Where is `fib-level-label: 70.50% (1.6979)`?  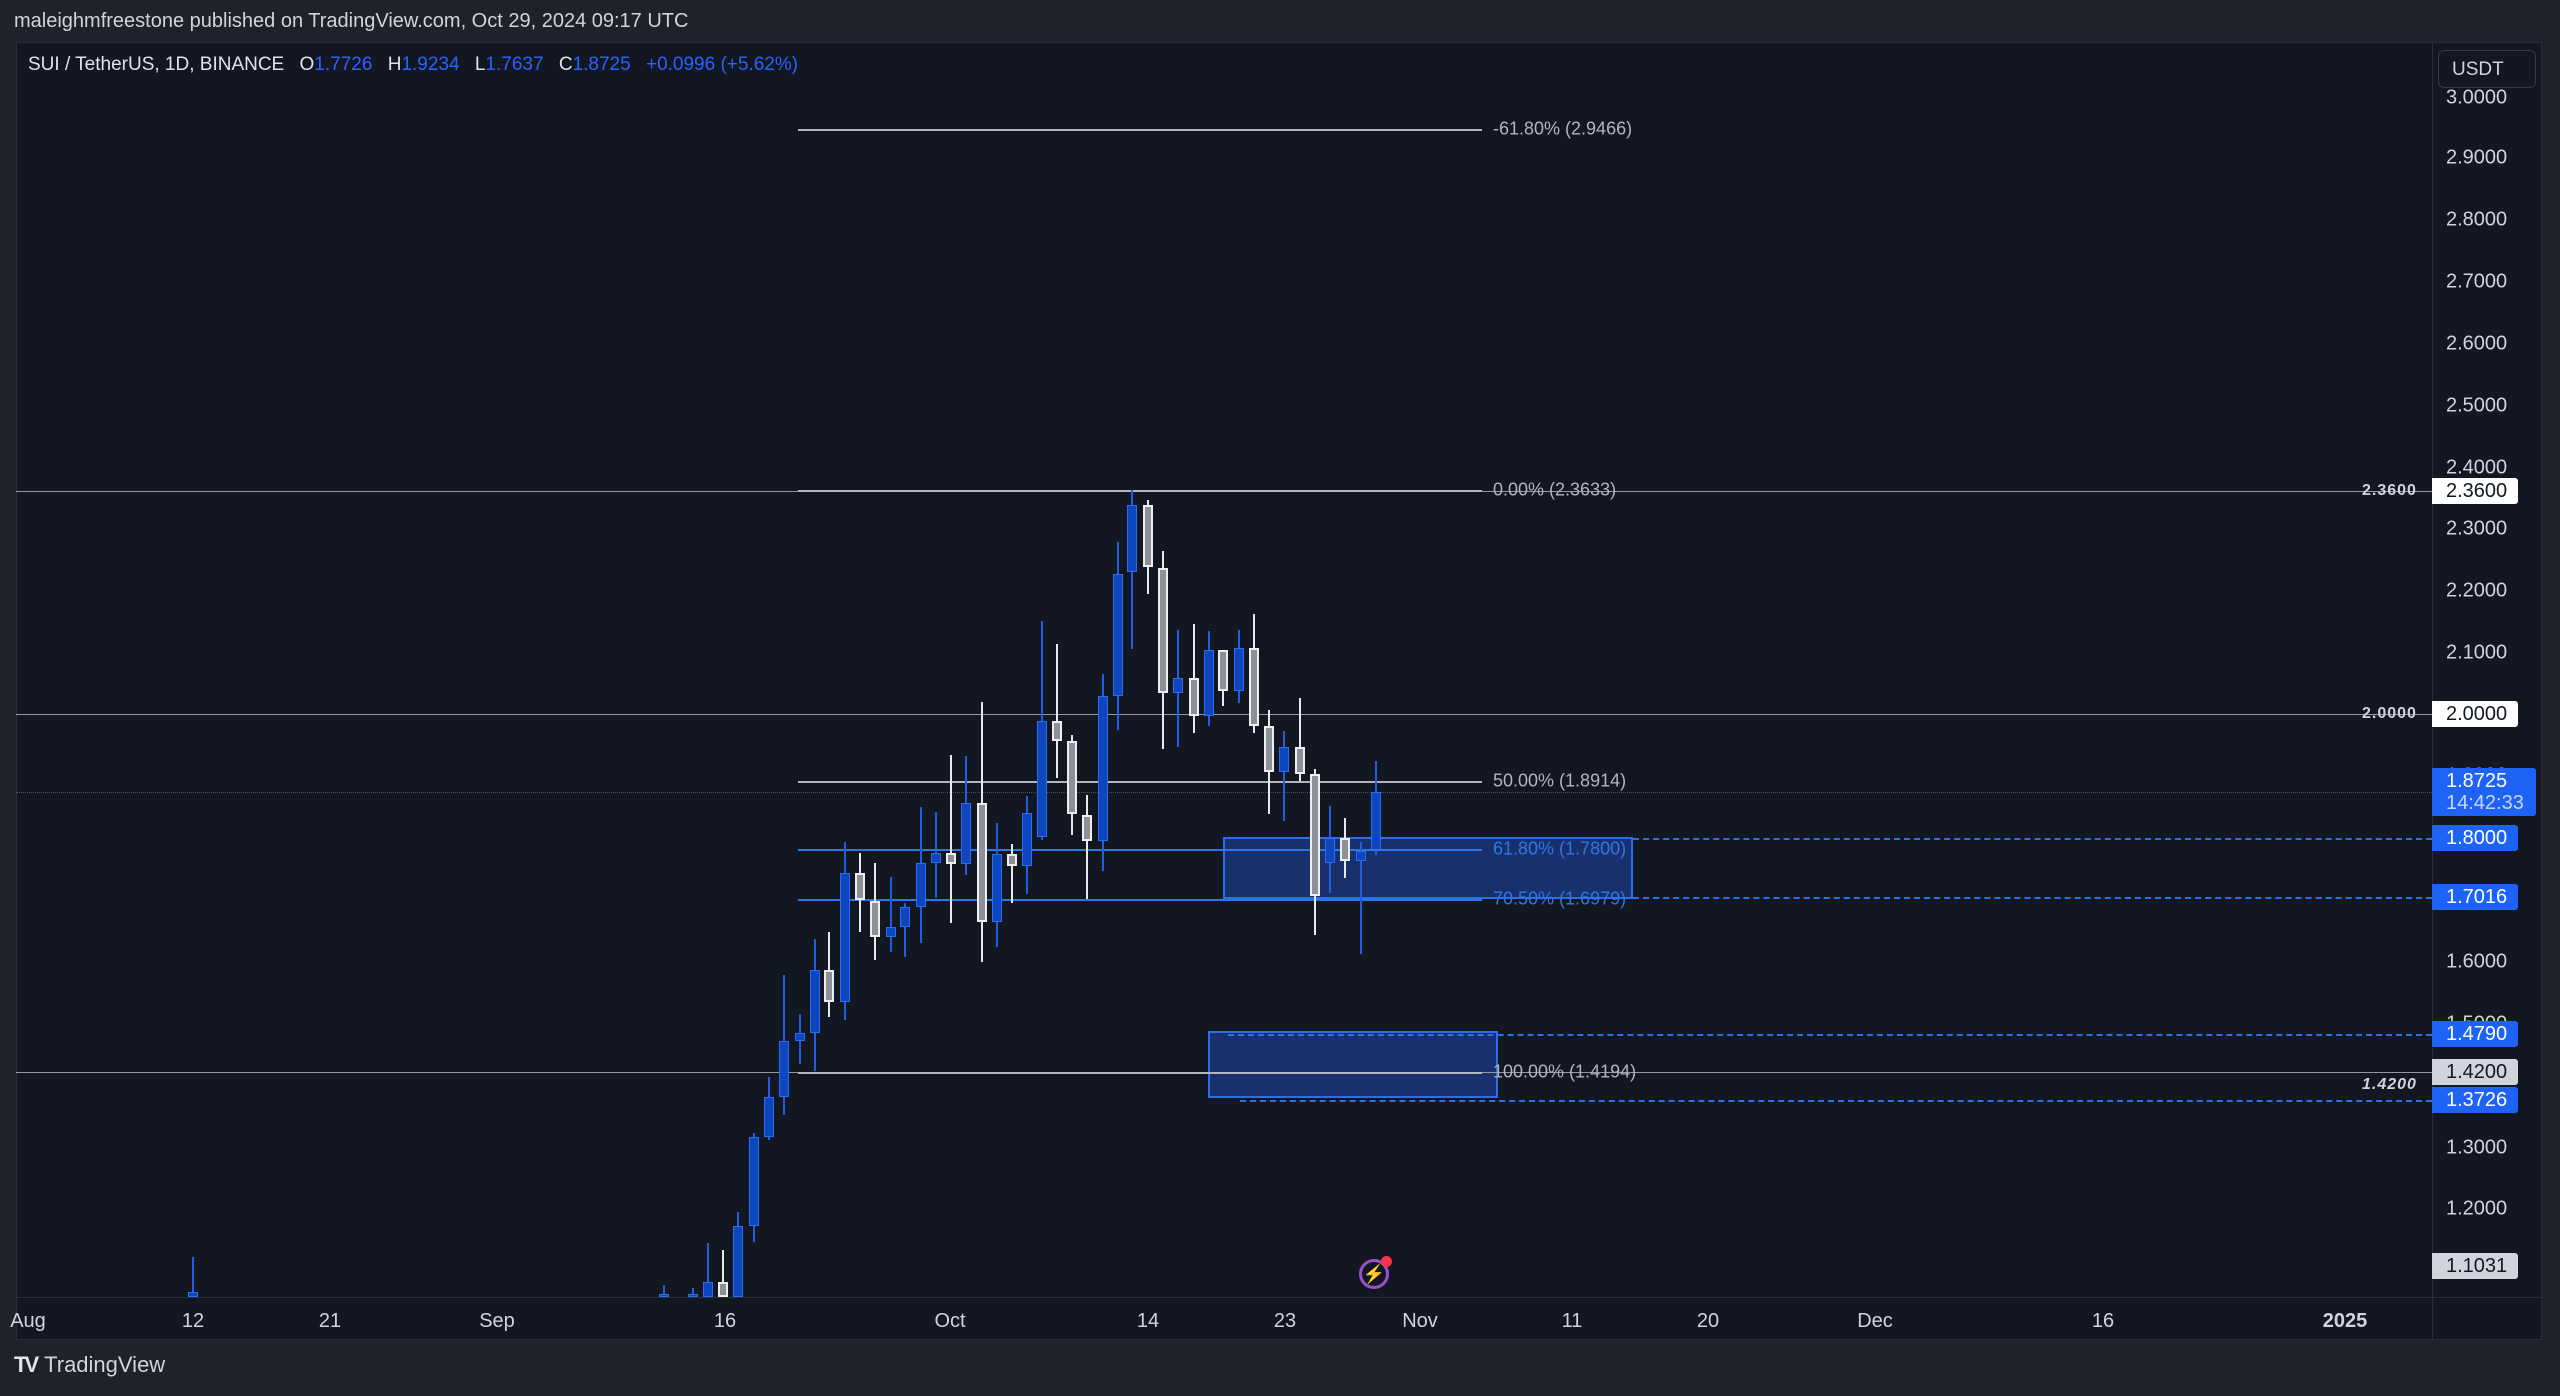 fib-level-label: 70.50% (1.6979) is located at coordinates (1560, 898).